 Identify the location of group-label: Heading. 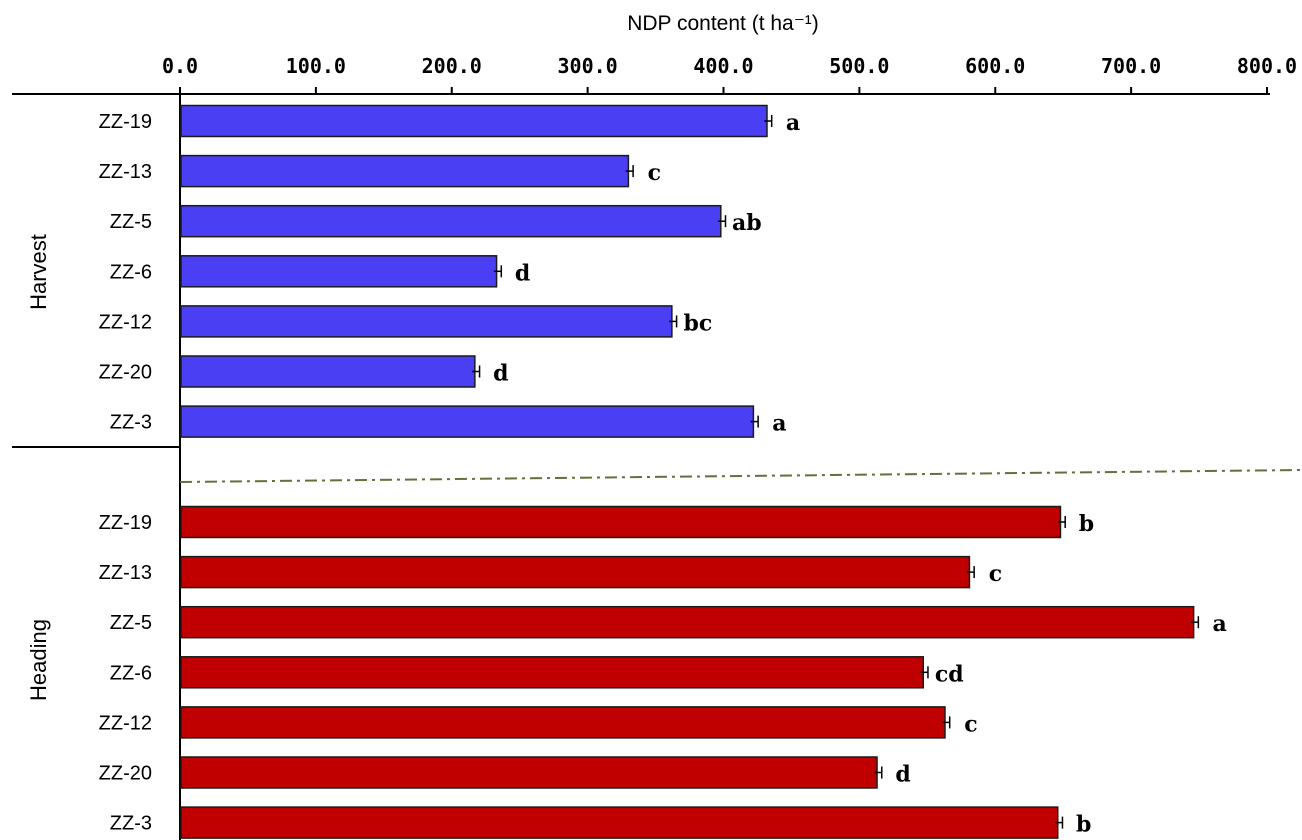
(38, 660).